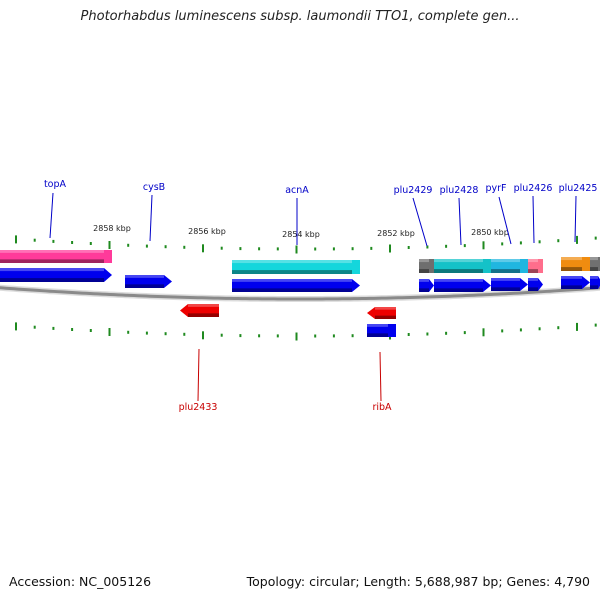 The image size is (600, 600). Describe the element at coordinates (154, 187) in the screenshot. I see `gene-label-cysB: cysB` at that location.